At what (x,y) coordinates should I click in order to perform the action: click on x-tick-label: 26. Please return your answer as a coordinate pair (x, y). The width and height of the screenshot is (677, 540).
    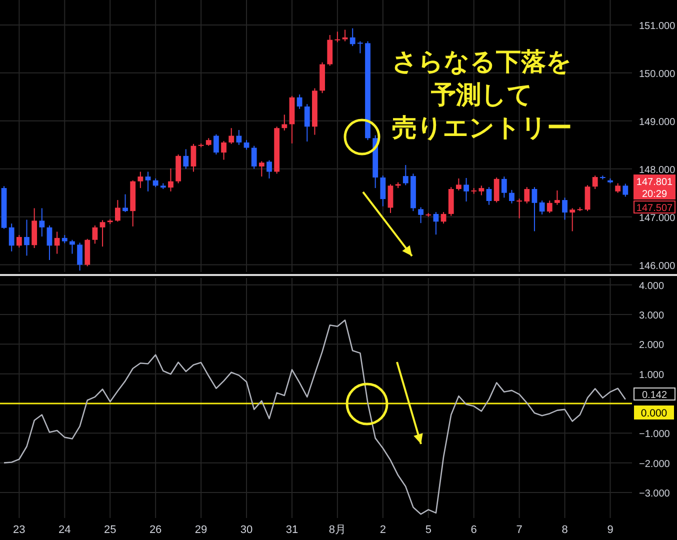
    Looking at the image, I should click on (155, 530).